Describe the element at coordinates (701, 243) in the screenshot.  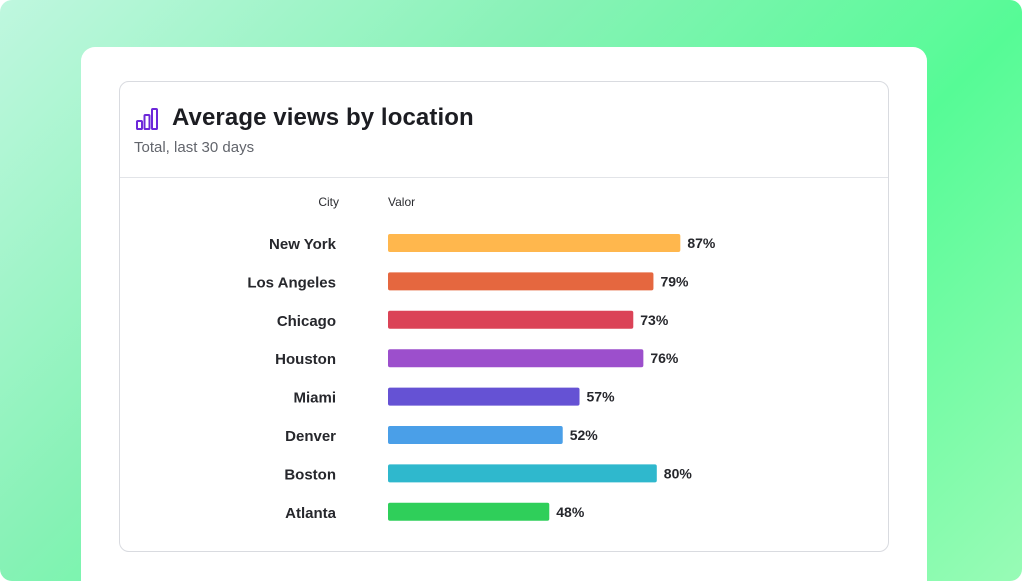
I see `bar-value-label: 87%` at that location.